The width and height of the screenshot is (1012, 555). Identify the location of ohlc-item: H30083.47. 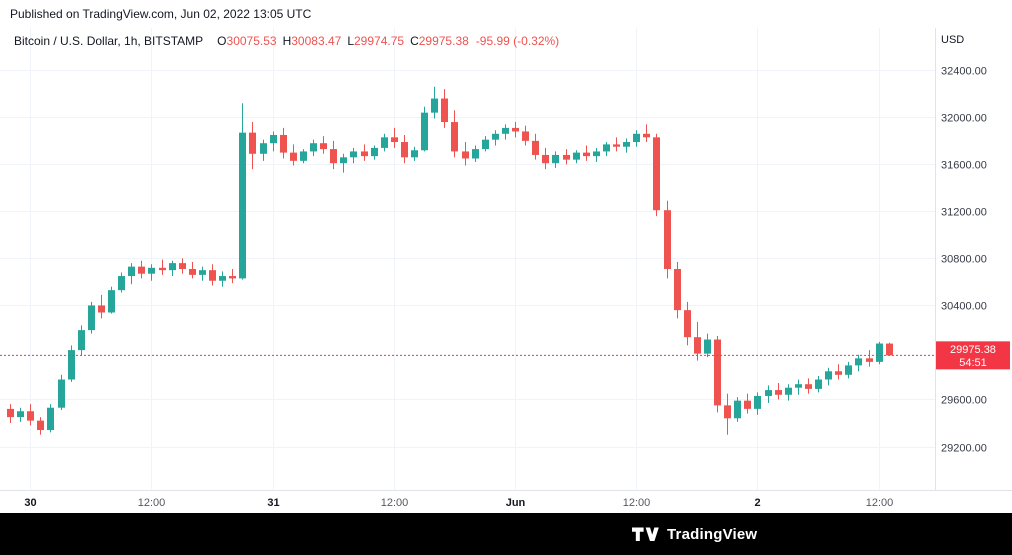
(312, 41).